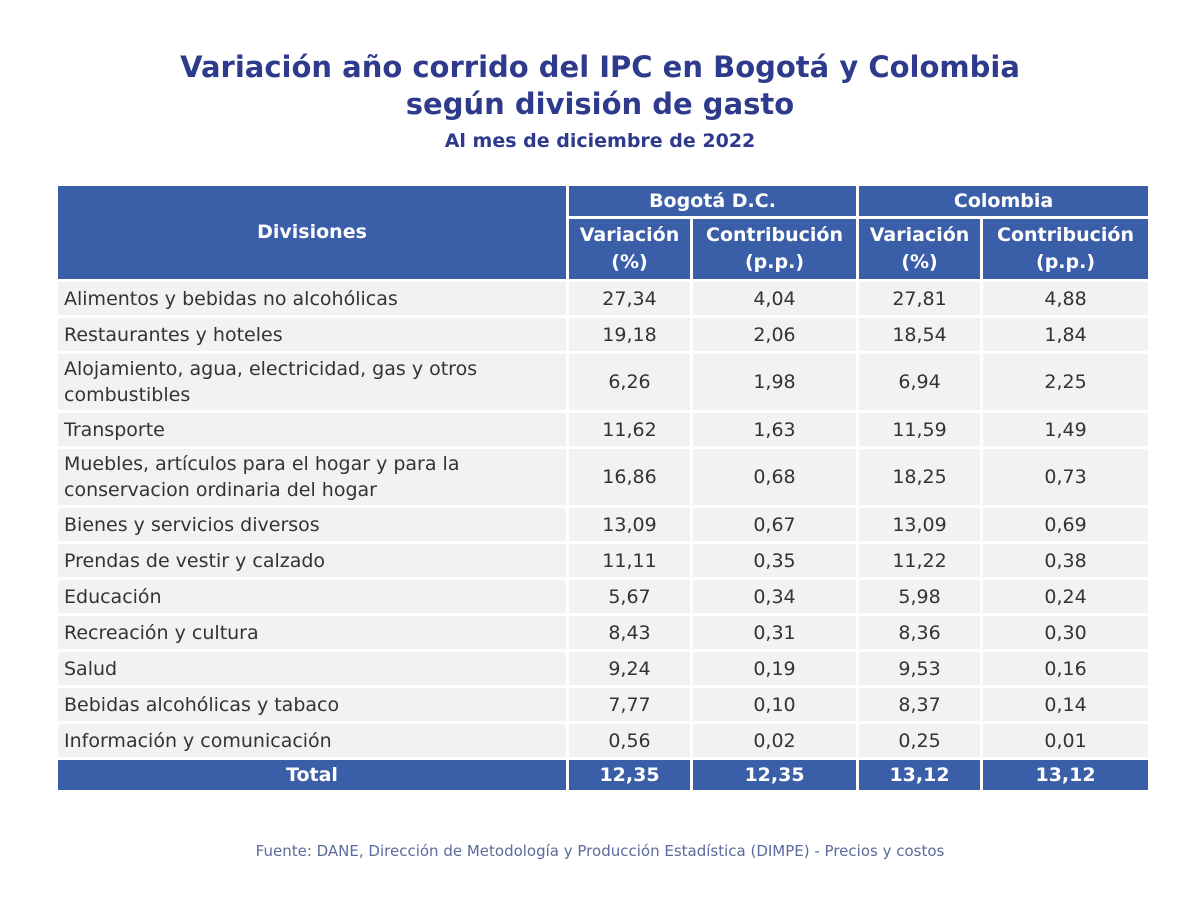  Describe the element at coordinates (629, 740) in the screenshot. I see `cell-value: 0,56` at that location.